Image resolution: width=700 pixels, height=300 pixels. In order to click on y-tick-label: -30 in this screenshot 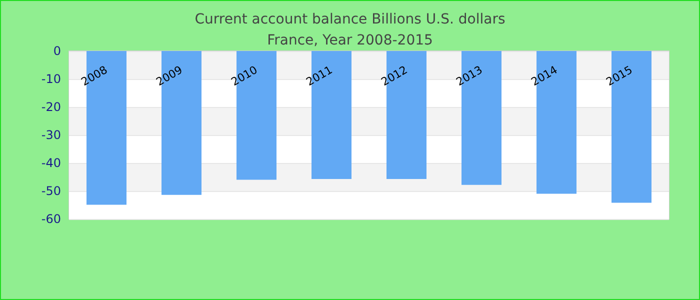, I will do `click(51, 135)`.